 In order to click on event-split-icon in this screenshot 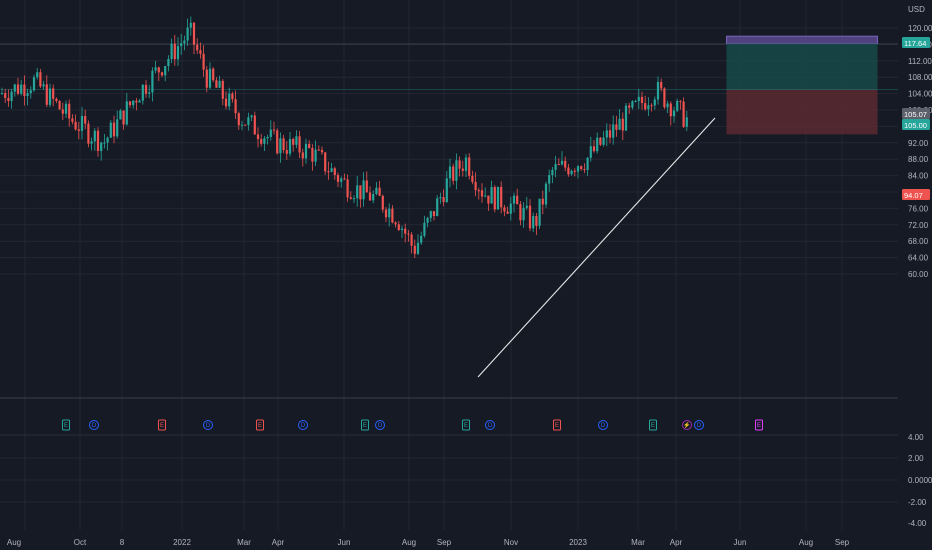, I will do `click(687, 425)`.